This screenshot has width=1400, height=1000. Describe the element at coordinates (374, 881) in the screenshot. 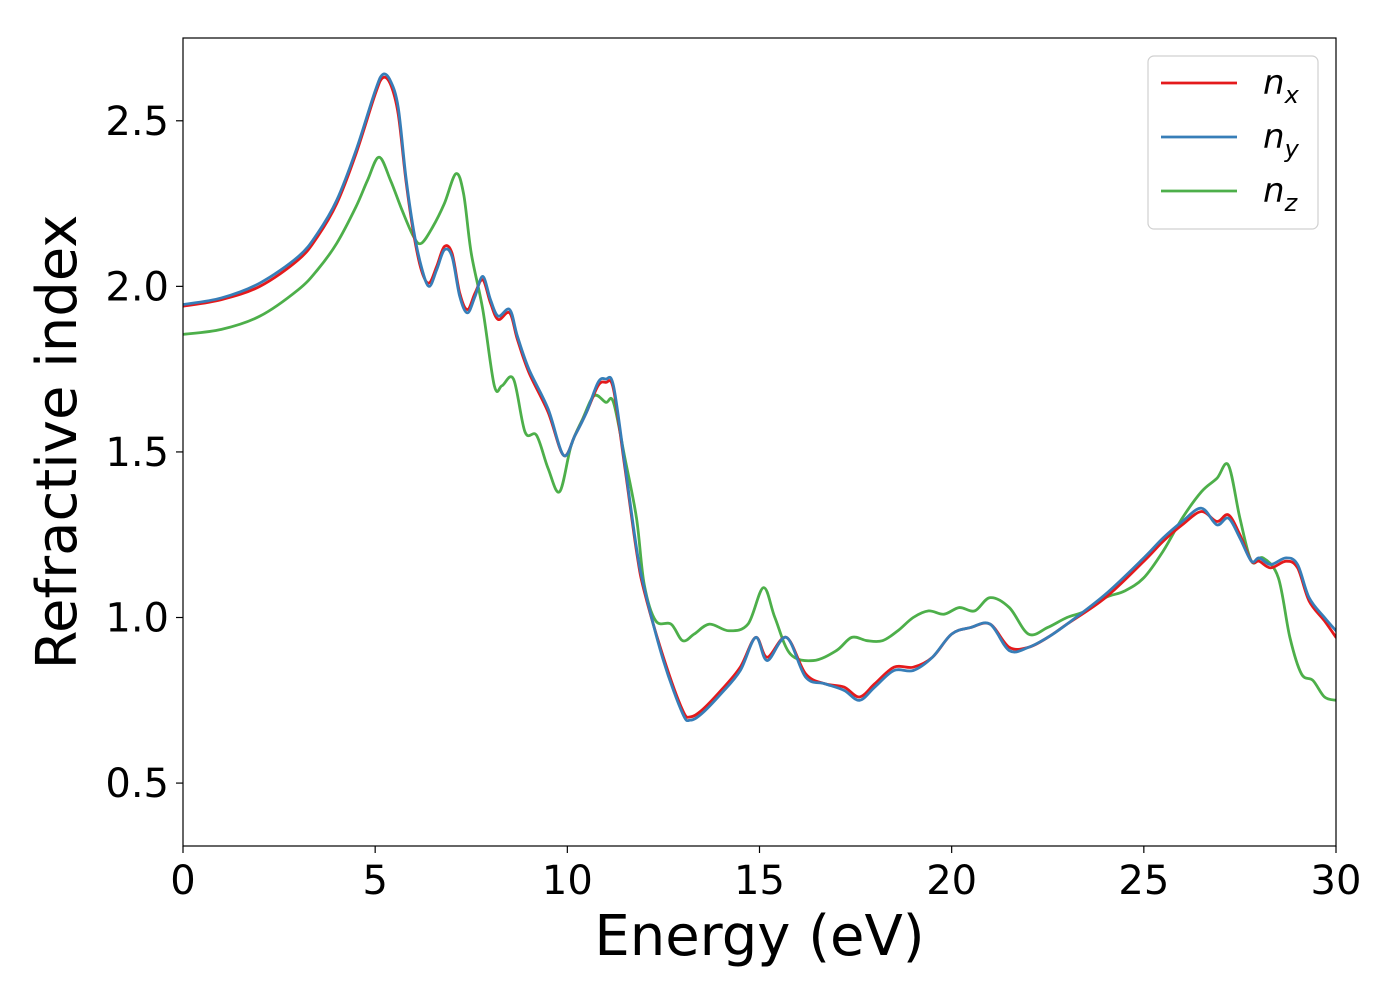

I see `x-tick-label: 5` at that location.